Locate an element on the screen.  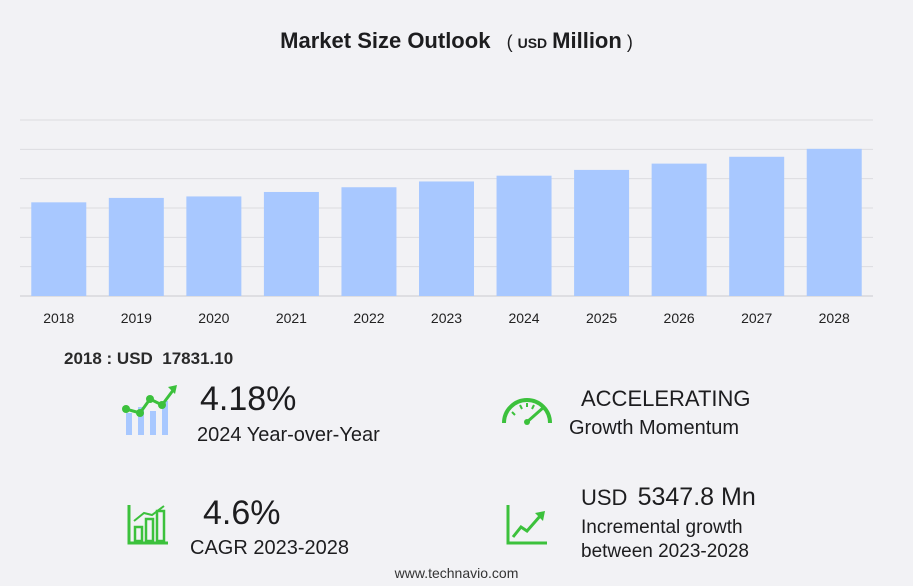
bar-2028 is located at coordinates (834, 222).